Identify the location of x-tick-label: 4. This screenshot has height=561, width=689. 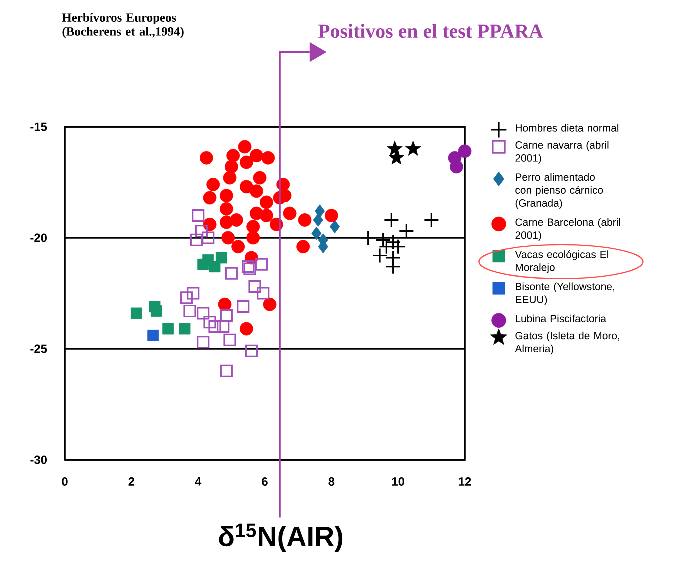
(198, 482).